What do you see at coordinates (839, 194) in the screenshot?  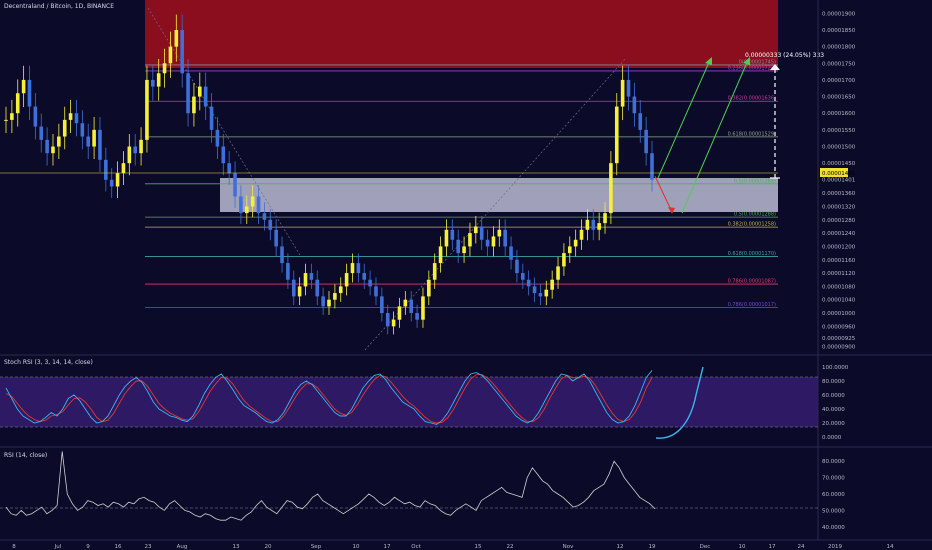 I see `price-tick-label: 0.00001360` at bounding box center [839, 194].